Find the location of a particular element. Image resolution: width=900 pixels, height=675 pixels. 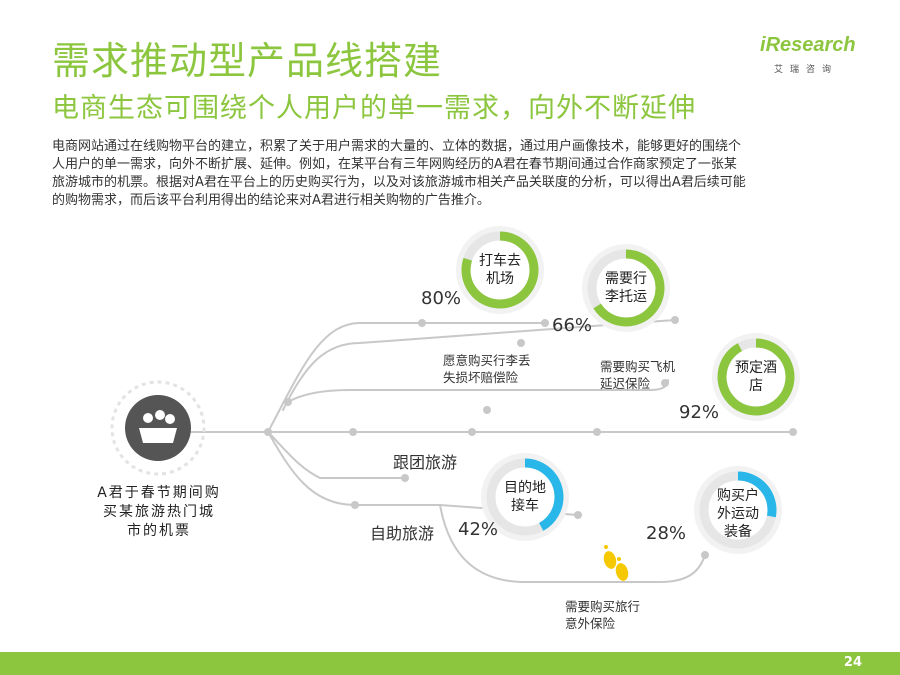

ring-label-pickup: 目的地 接车 is located at coordinates (525, 497).